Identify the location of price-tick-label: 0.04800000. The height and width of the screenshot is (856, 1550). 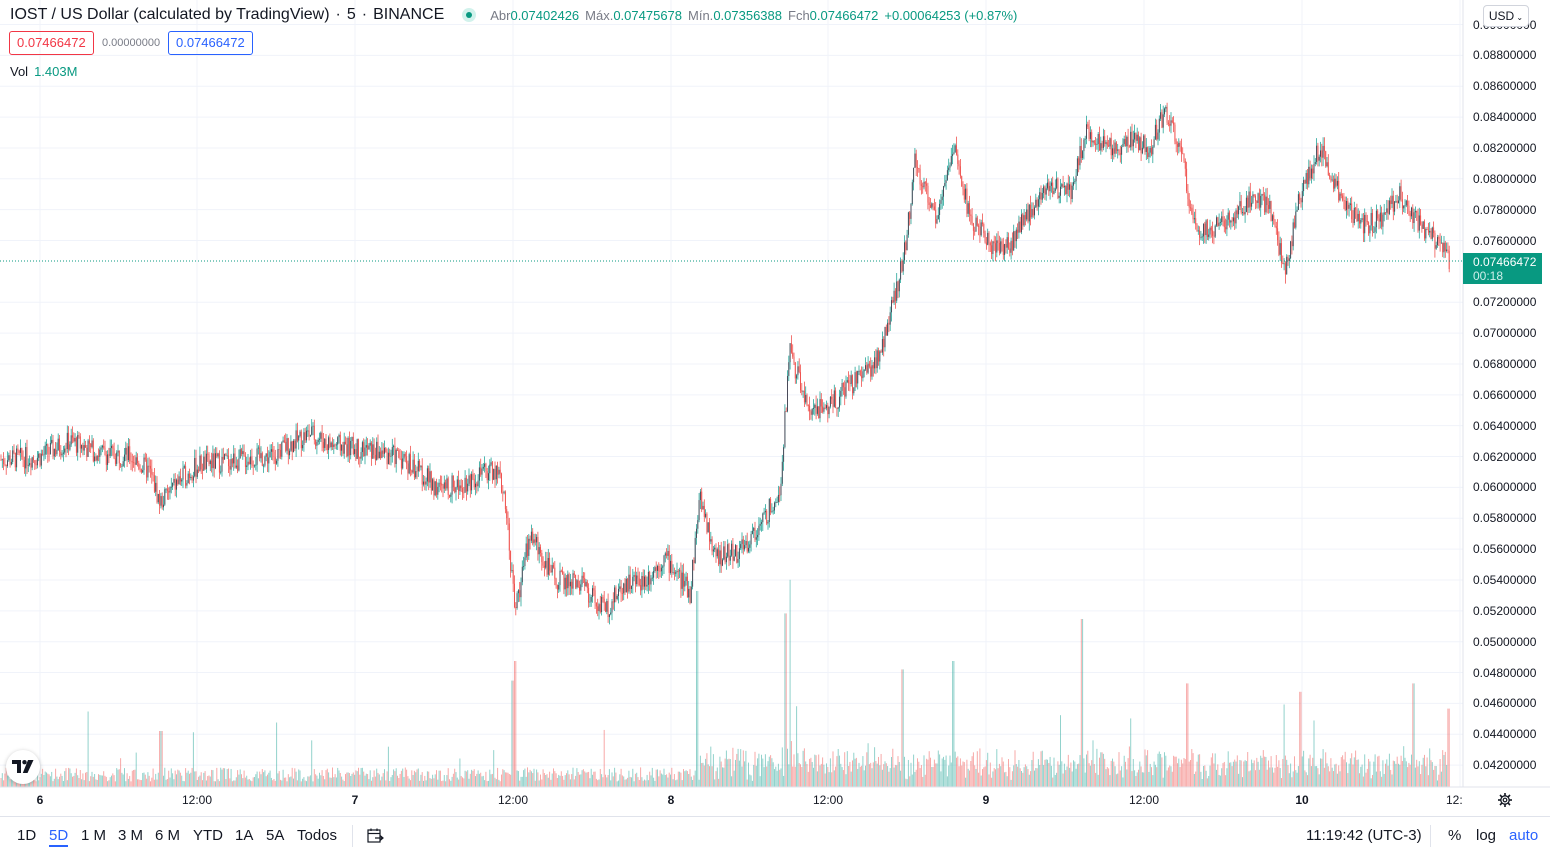
(1505, 672).